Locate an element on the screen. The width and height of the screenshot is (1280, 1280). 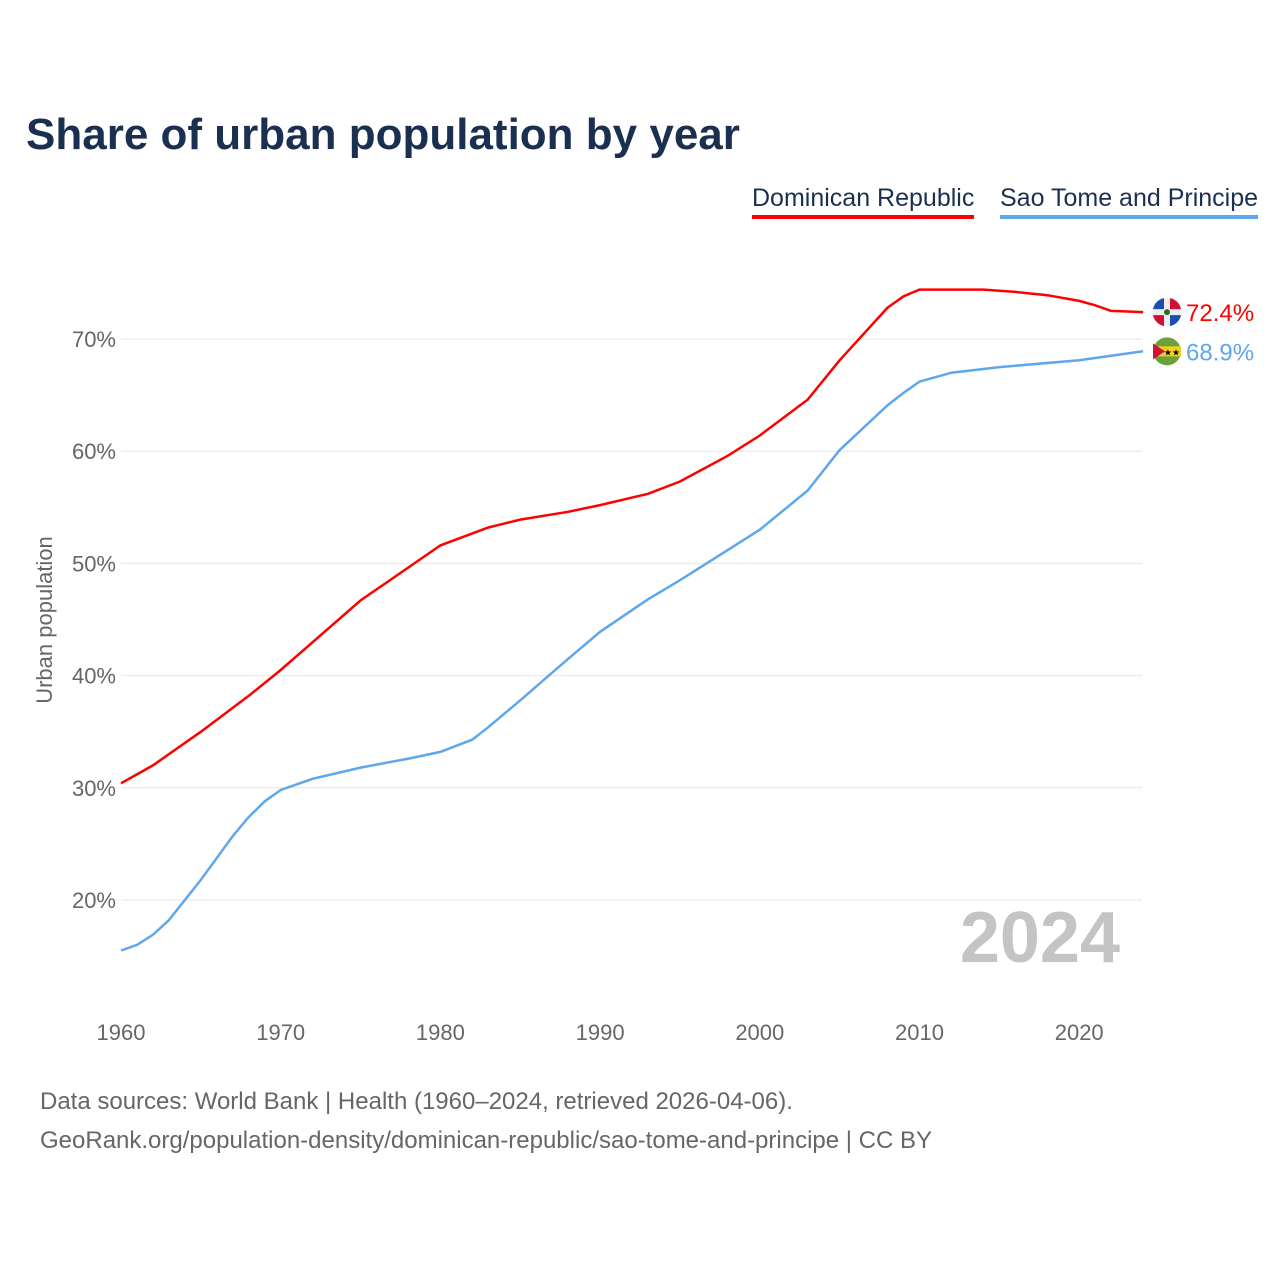
x-tick-label: 2020 is located at coordinates (1079, 1032).